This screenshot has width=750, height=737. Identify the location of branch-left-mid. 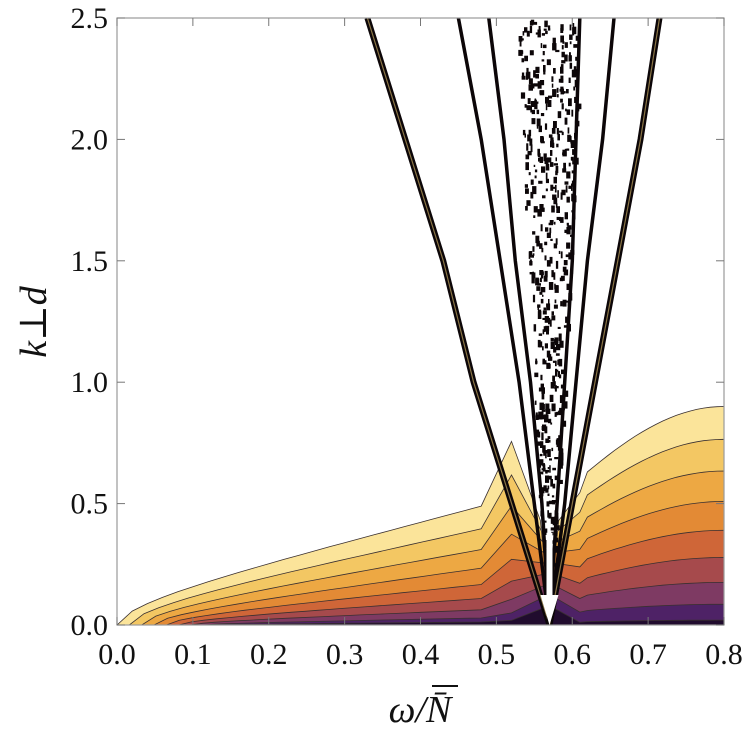
(504, 321).